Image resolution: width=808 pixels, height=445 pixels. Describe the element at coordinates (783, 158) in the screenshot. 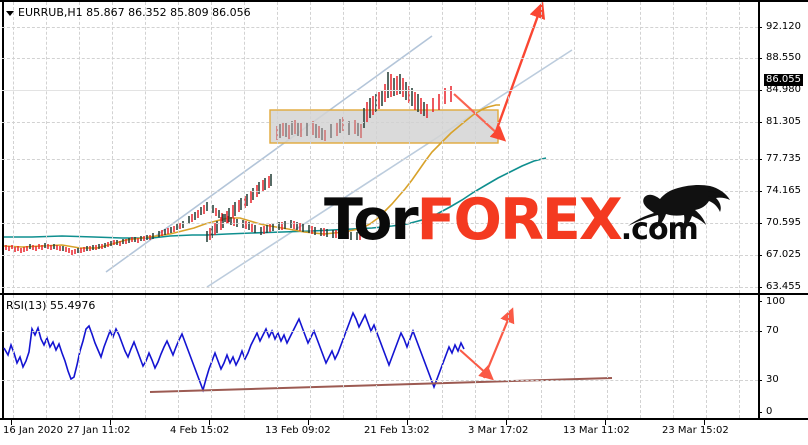

I see `price-tick-4: 77.735` at that location.